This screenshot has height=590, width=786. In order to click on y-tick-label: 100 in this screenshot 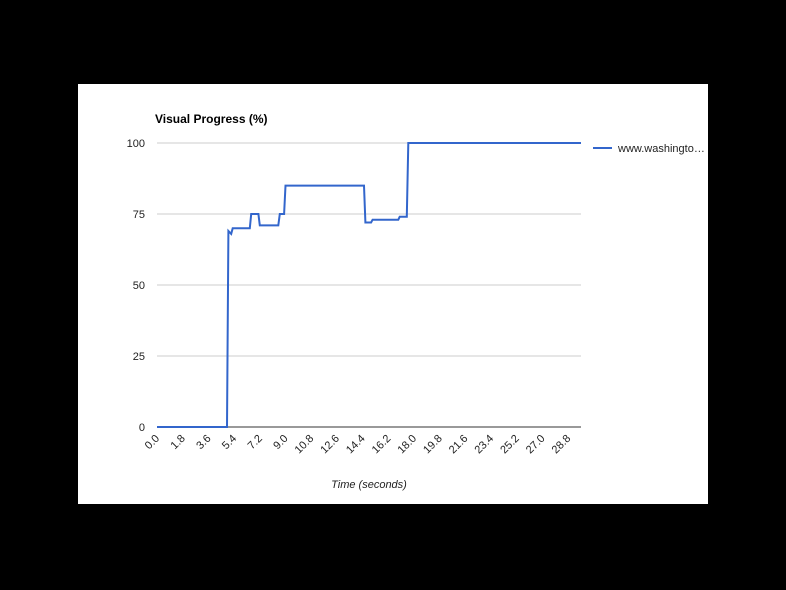, I will do `click(136, 144)`.